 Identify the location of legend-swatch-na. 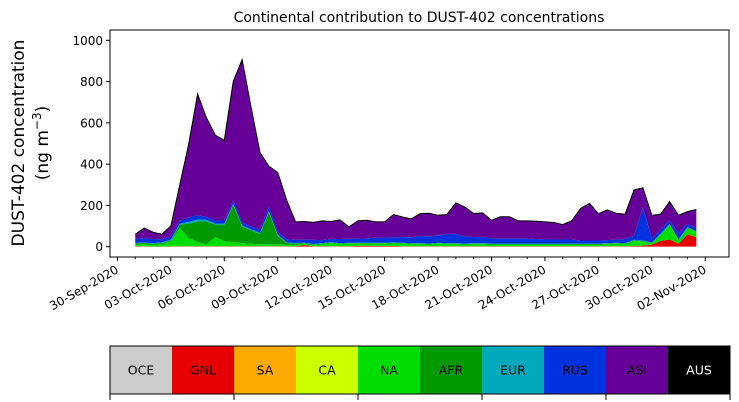
(389, 370).